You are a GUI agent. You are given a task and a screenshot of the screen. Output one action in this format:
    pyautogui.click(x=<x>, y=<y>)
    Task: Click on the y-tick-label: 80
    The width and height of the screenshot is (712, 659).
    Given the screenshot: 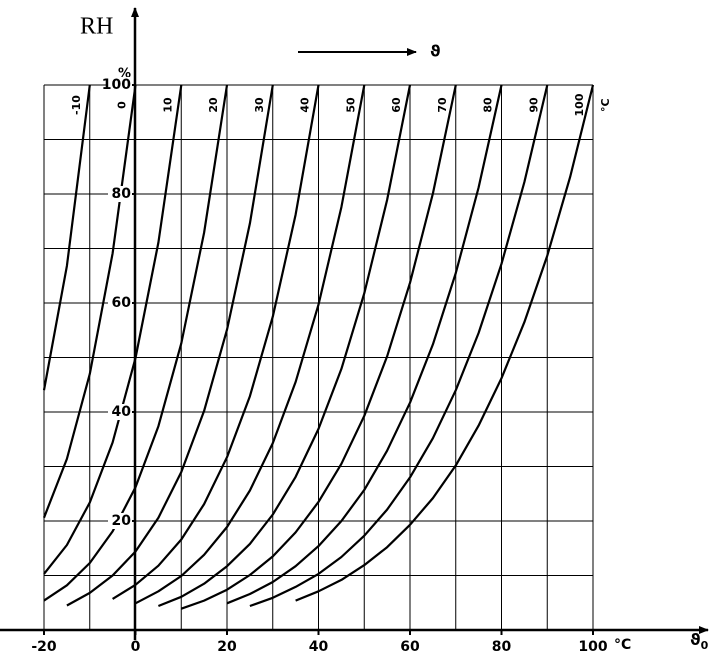 What is the action you would take?
    pyautogui.click(x=122, y=194)
    